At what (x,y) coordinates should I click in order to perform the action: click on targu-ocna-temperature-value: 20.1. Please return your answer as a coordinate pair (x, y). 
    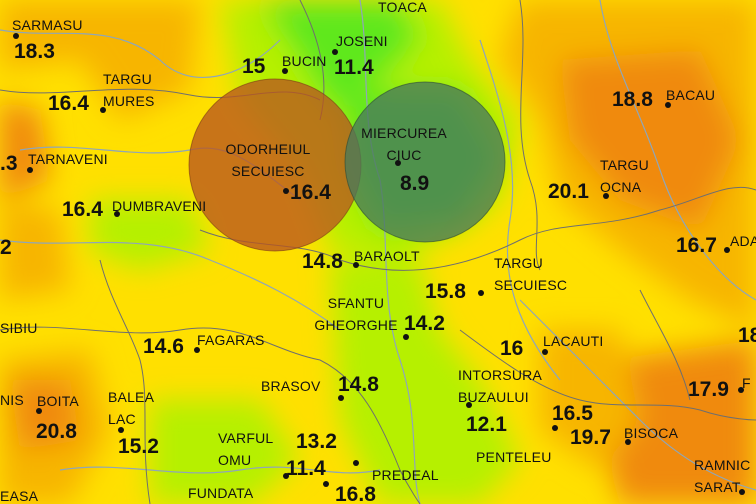
    Looking at the image, I should click on (568, 191).